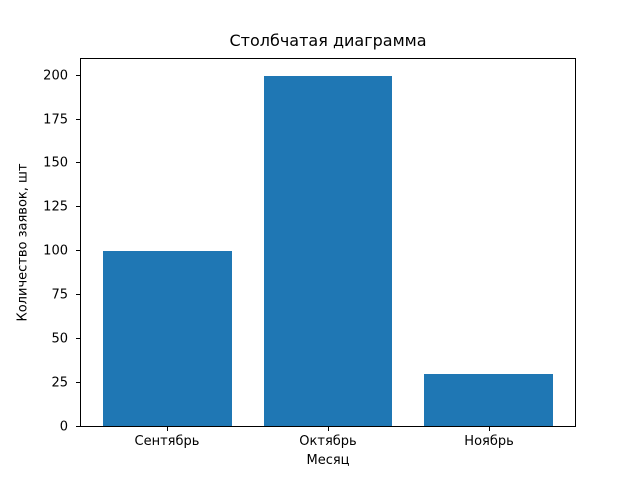 The image size is (640, 480). I want to click on bar-Сентябрь, so click(167, 338).